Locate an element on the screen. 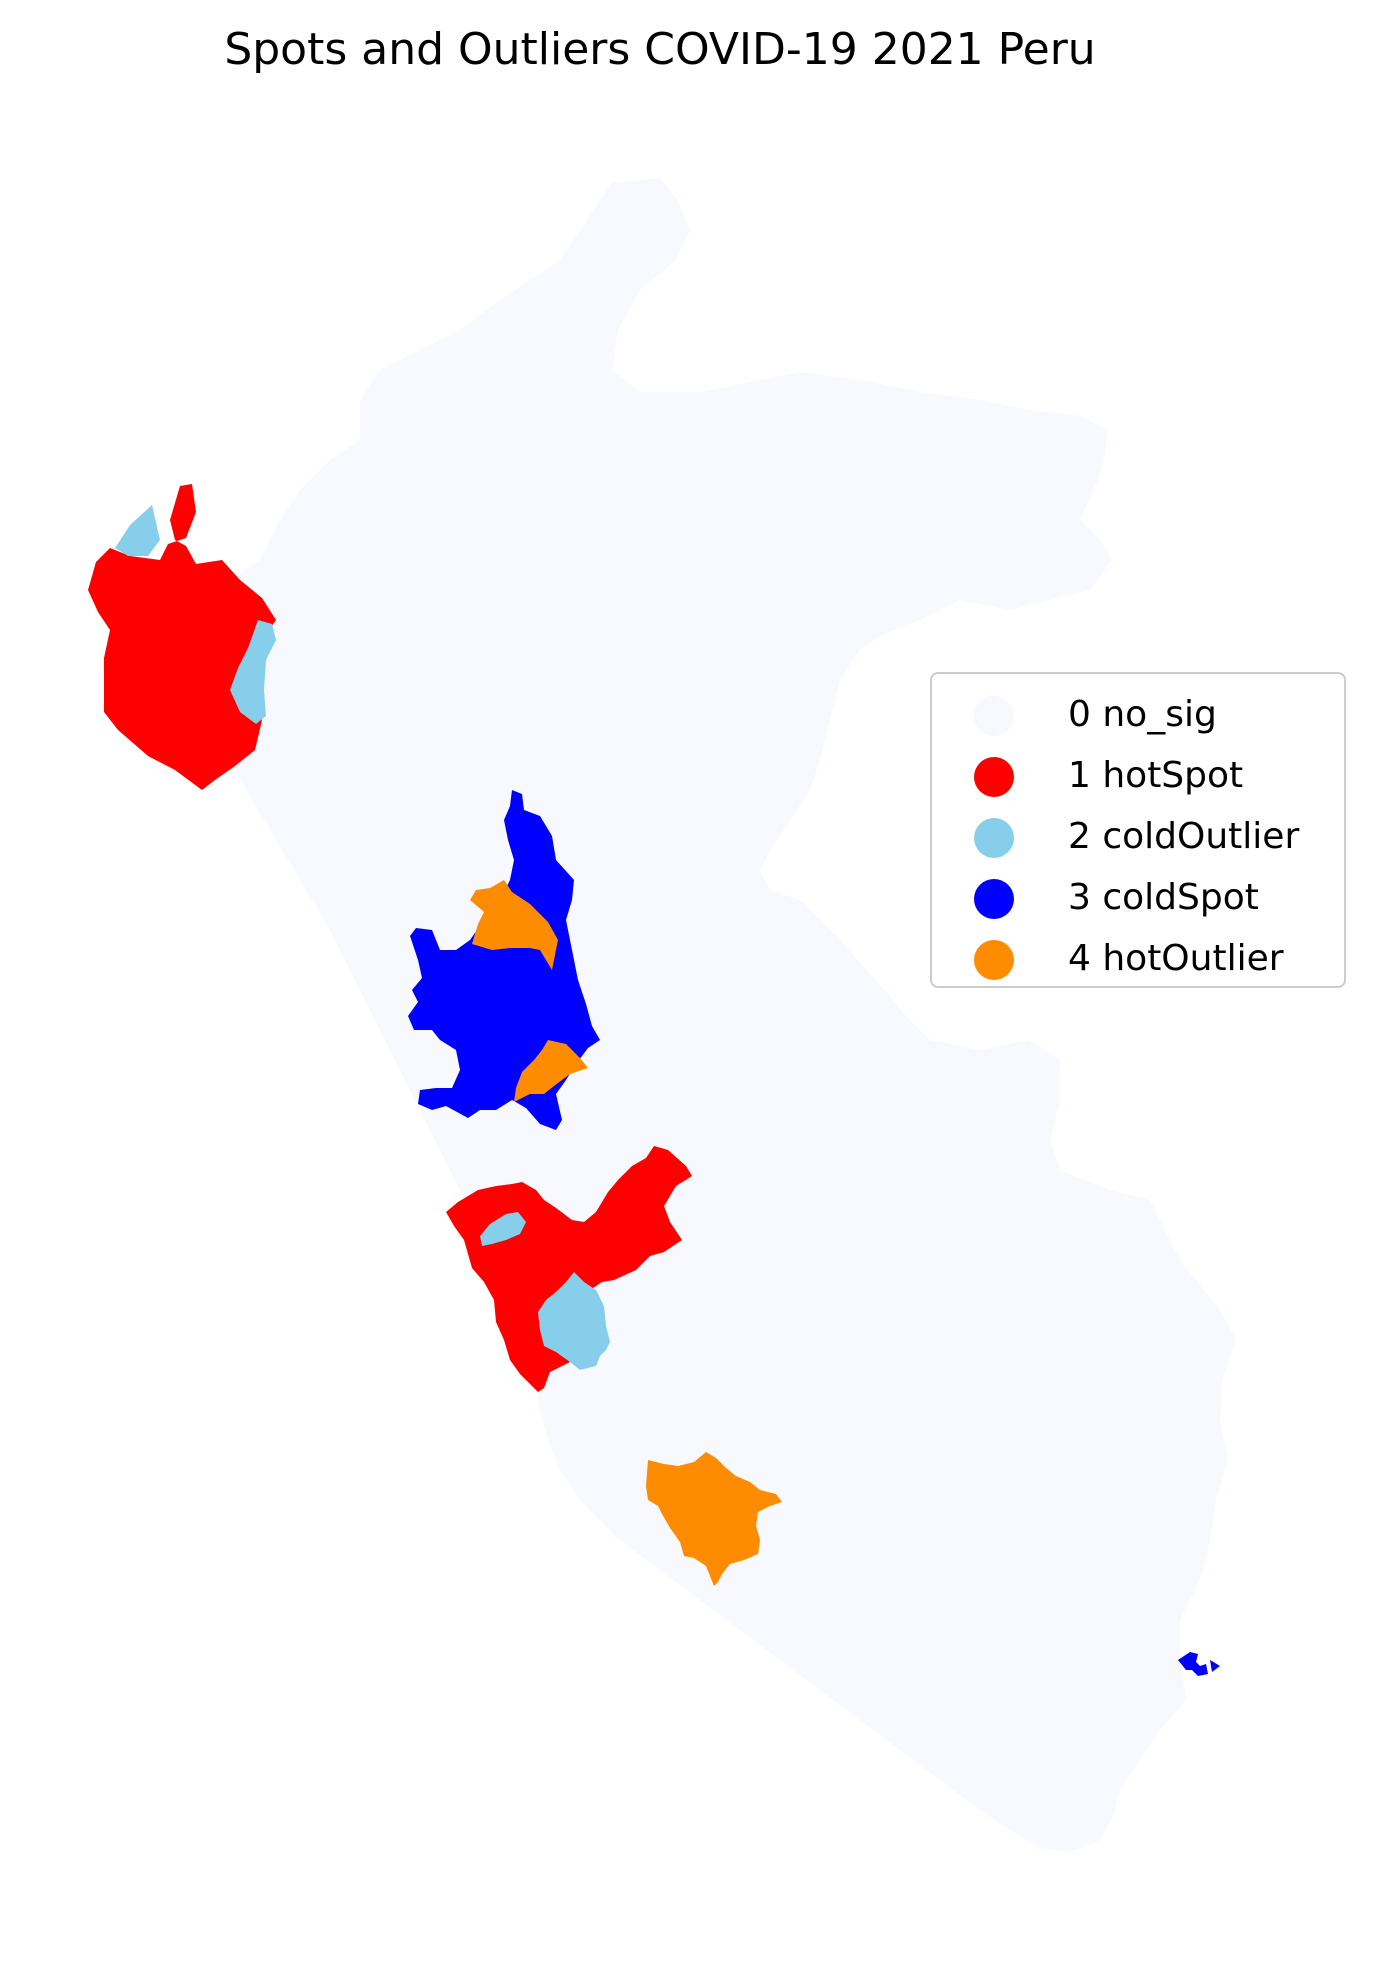 The height and width of the screenshot is (1971, 1382). region-south-central-coldoutlier-a is located at coordinates (503, 1229).